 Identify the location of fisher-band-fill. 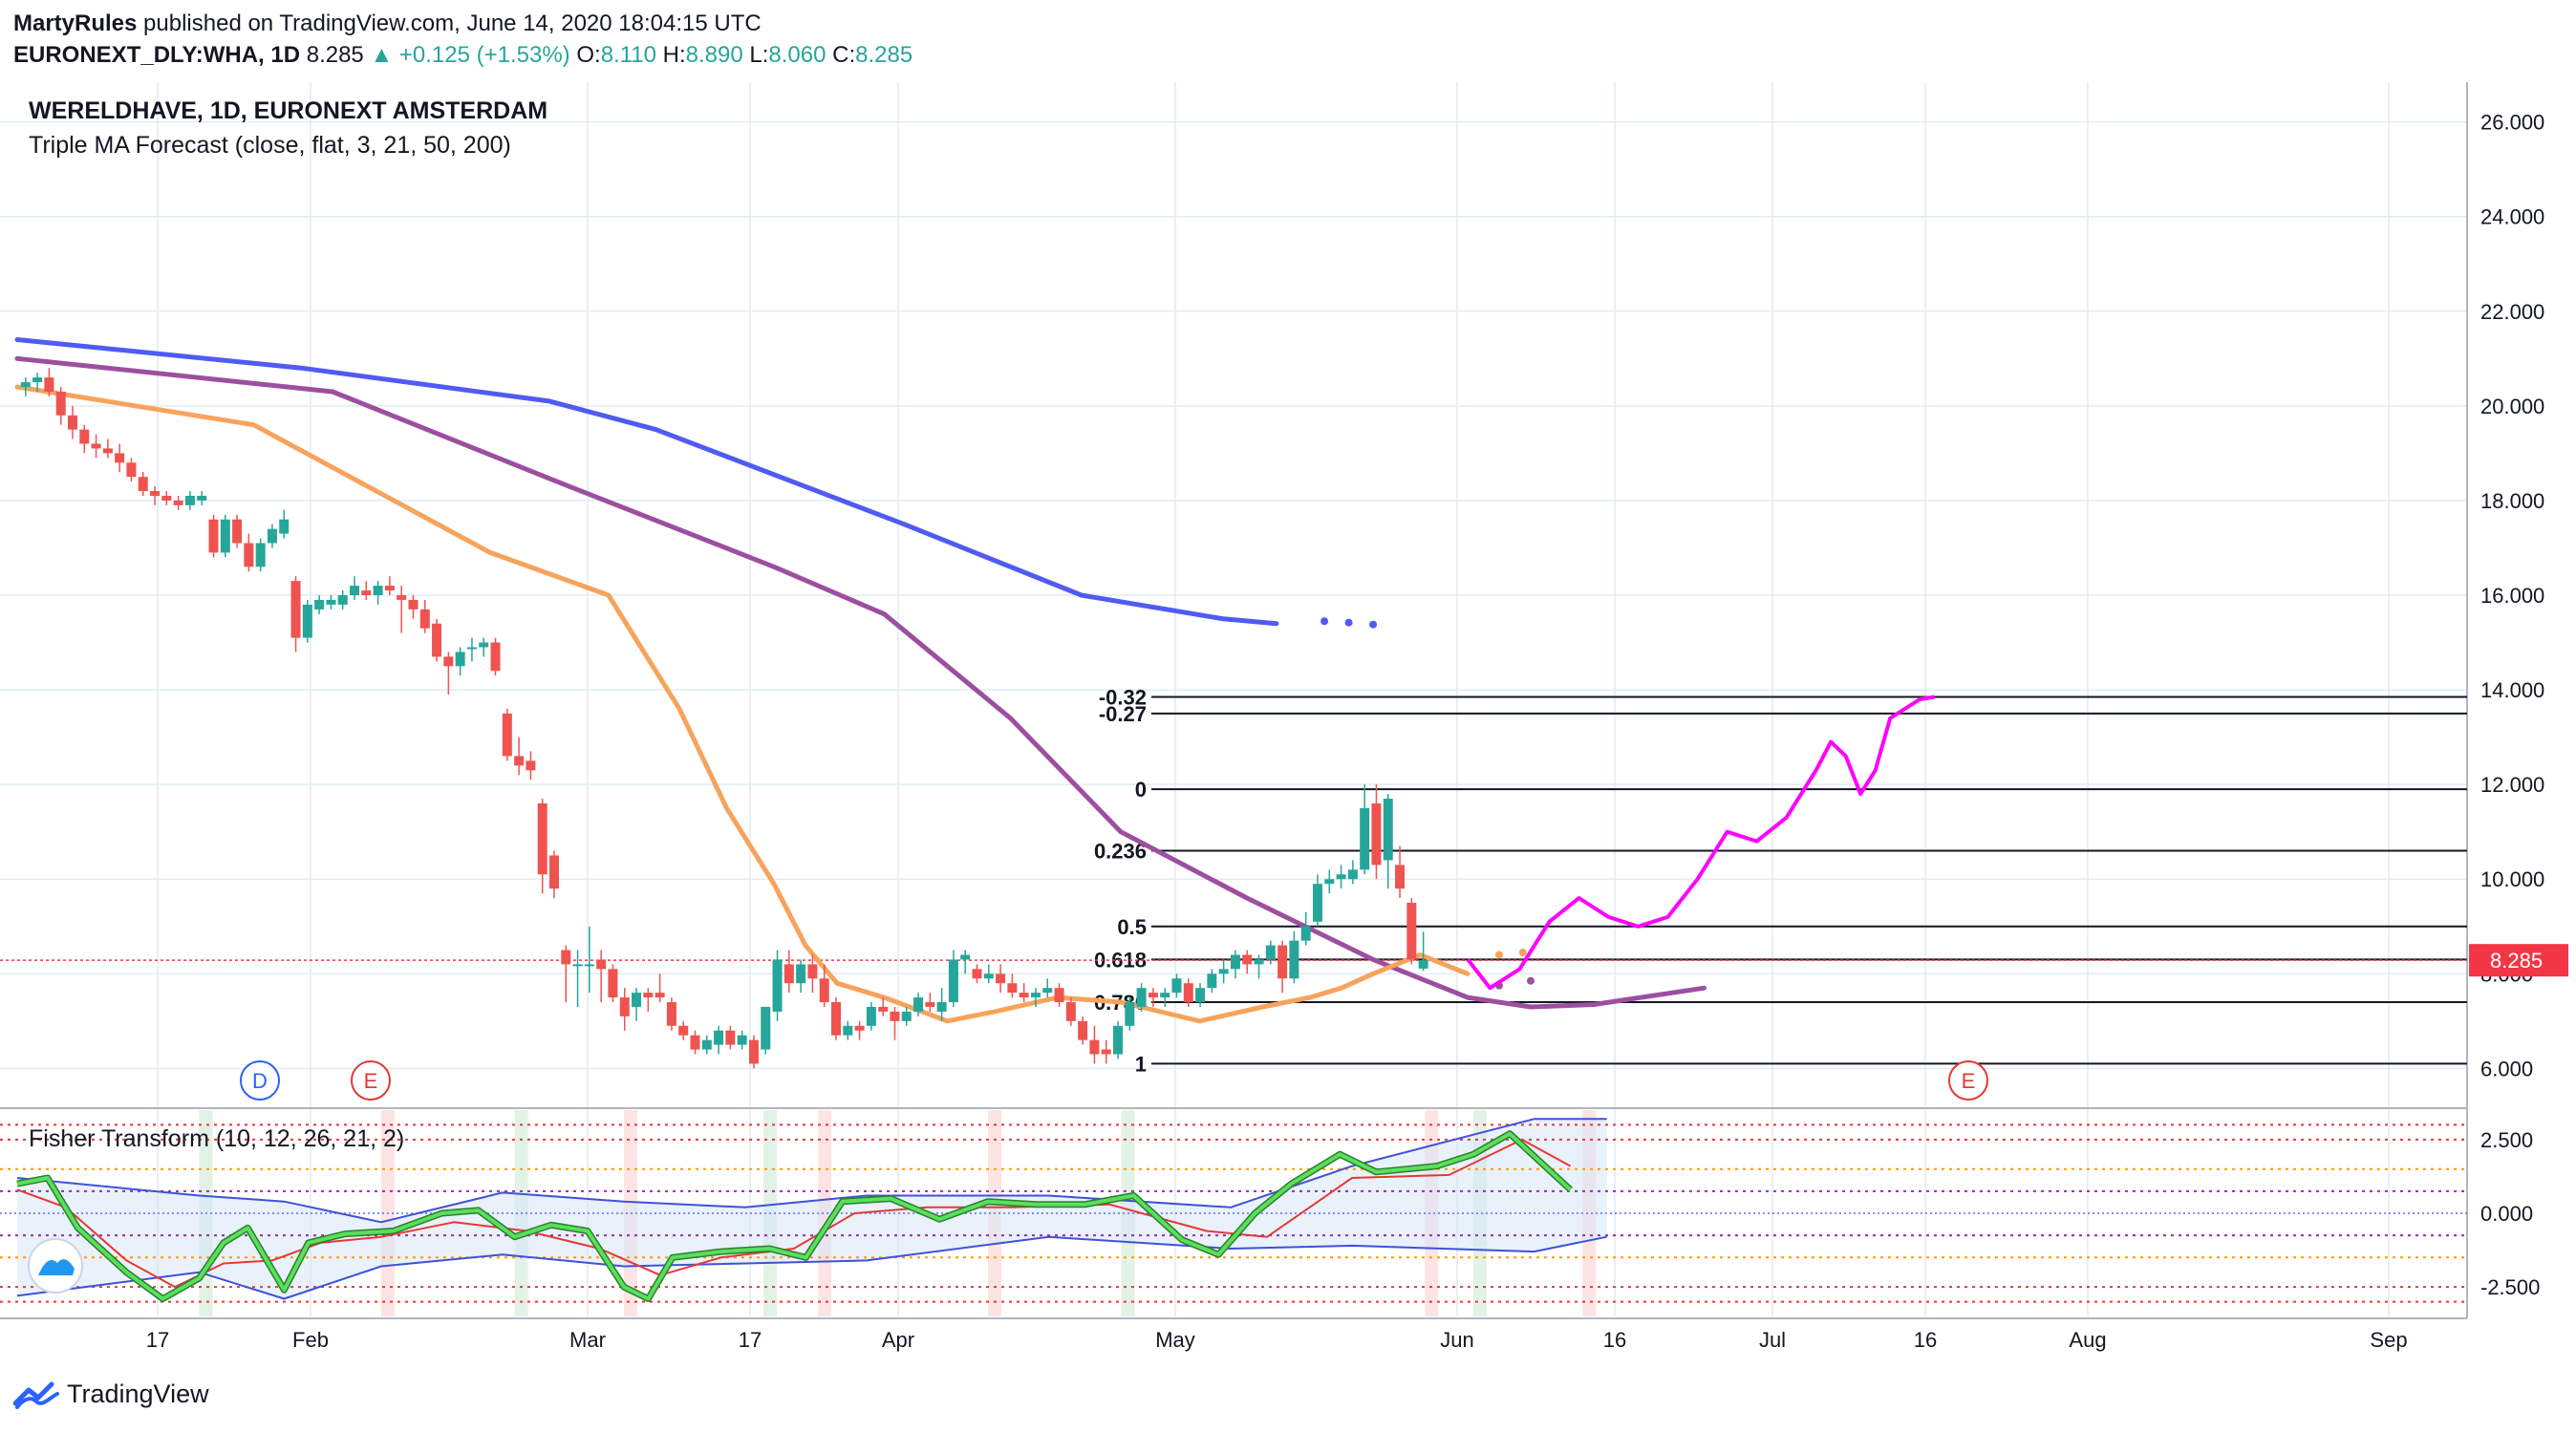
(812, 1209).